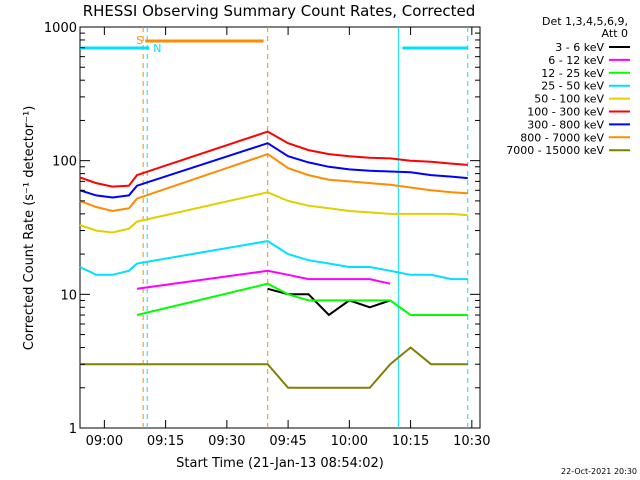  I want to click on y-tick-label: 10, so click(68, 295).